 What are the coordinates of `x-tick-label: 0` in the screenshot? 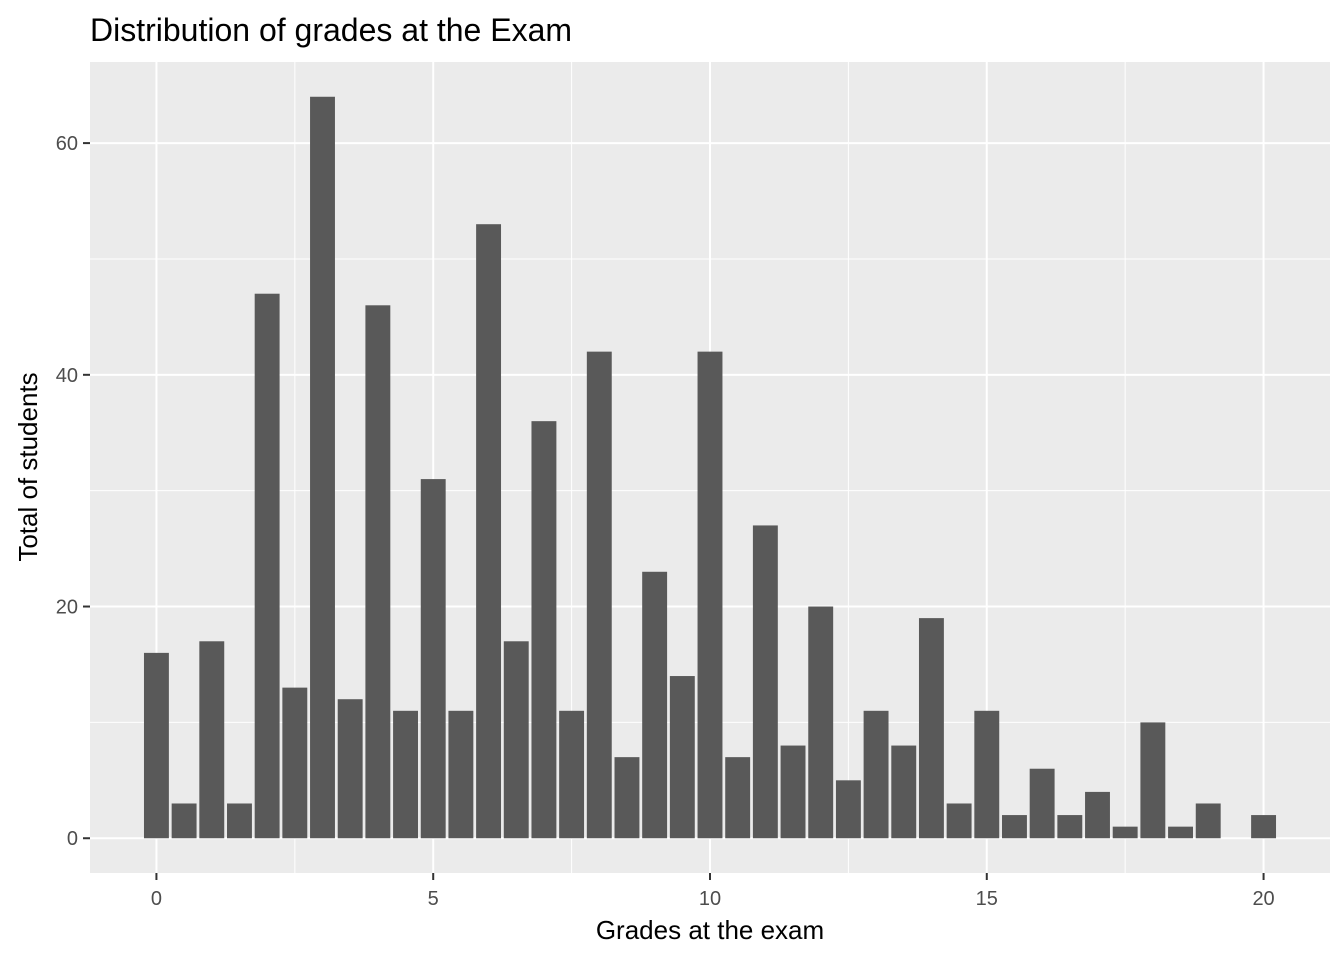 It's located at (156, 899).